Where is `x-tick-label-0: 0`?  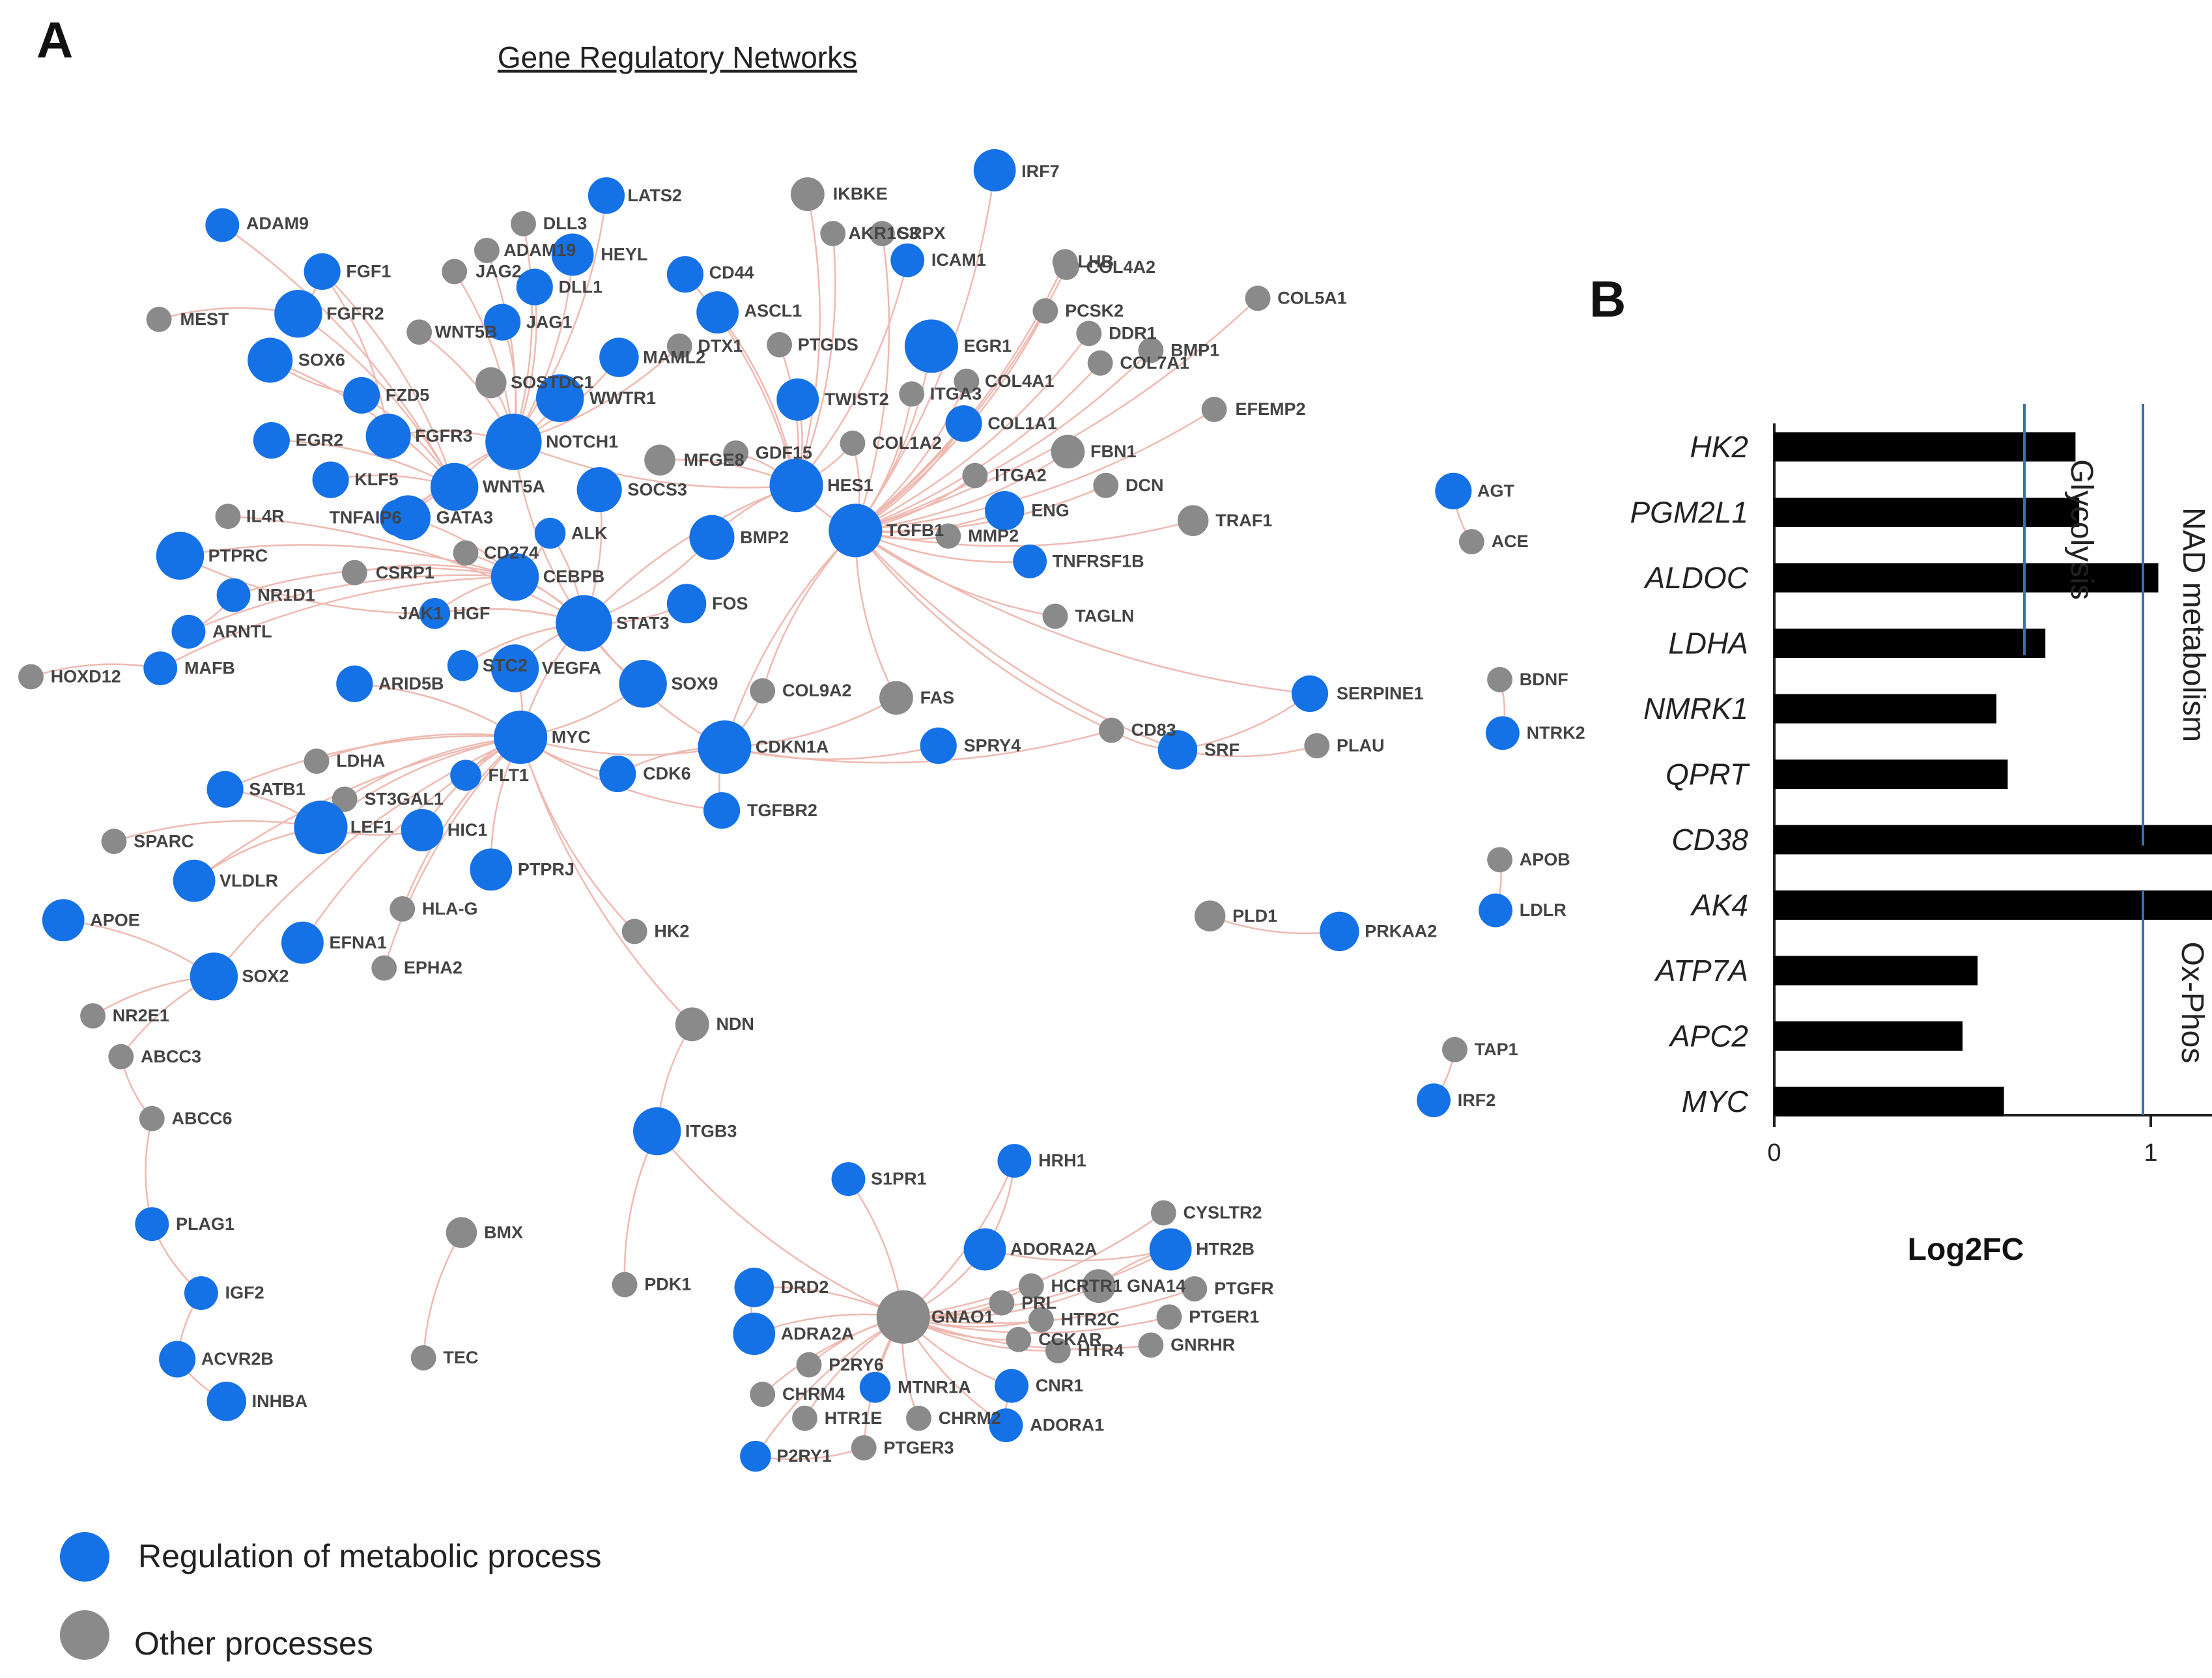
x-tick-label-0: 0 is located at coordinates (1774, 1153).